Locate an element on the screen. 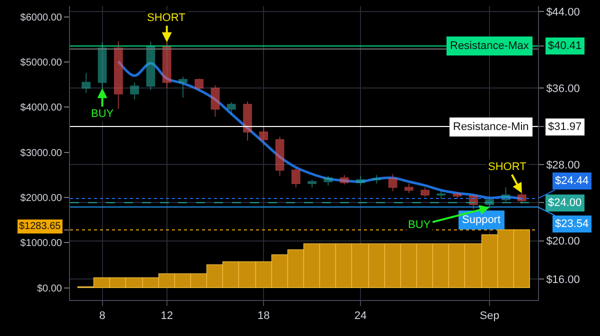  ref-line-label: Resistance-Max is located at coordinates (490, 46).